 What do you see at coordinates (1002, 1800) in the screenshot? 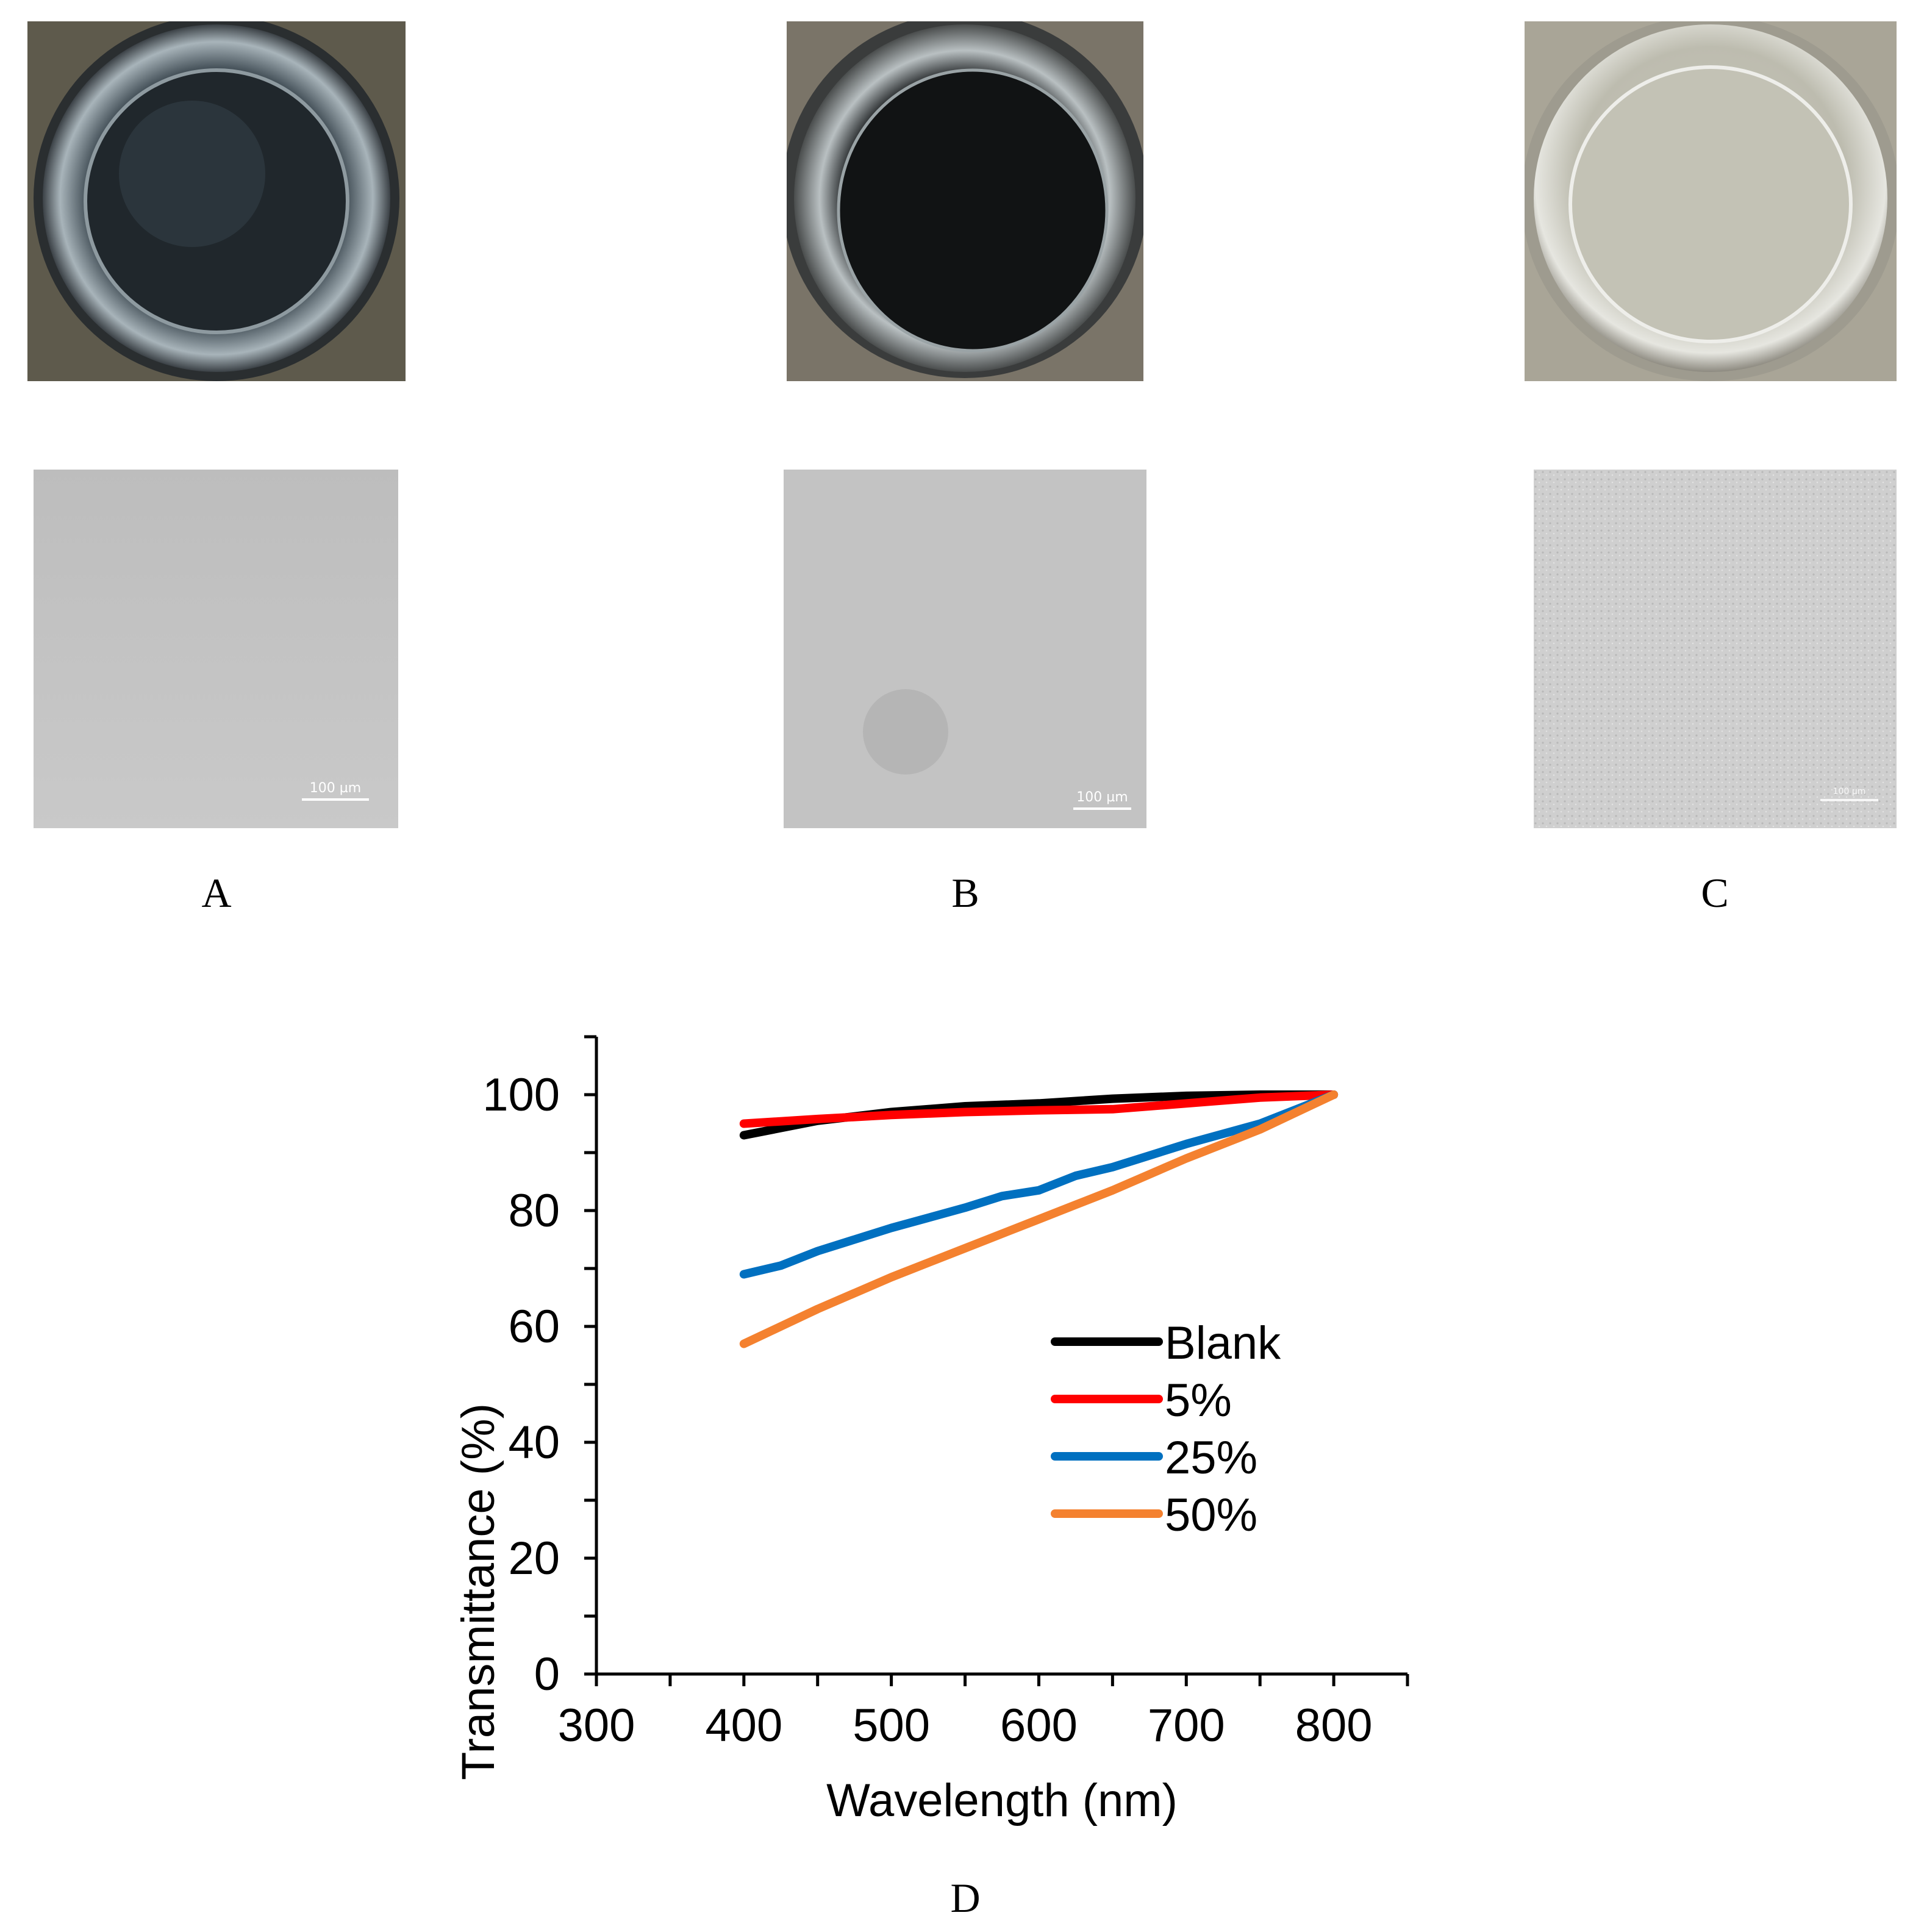
I see `x-axis-label: Wavelength (nm)` at bounding box center [1002, 1800].